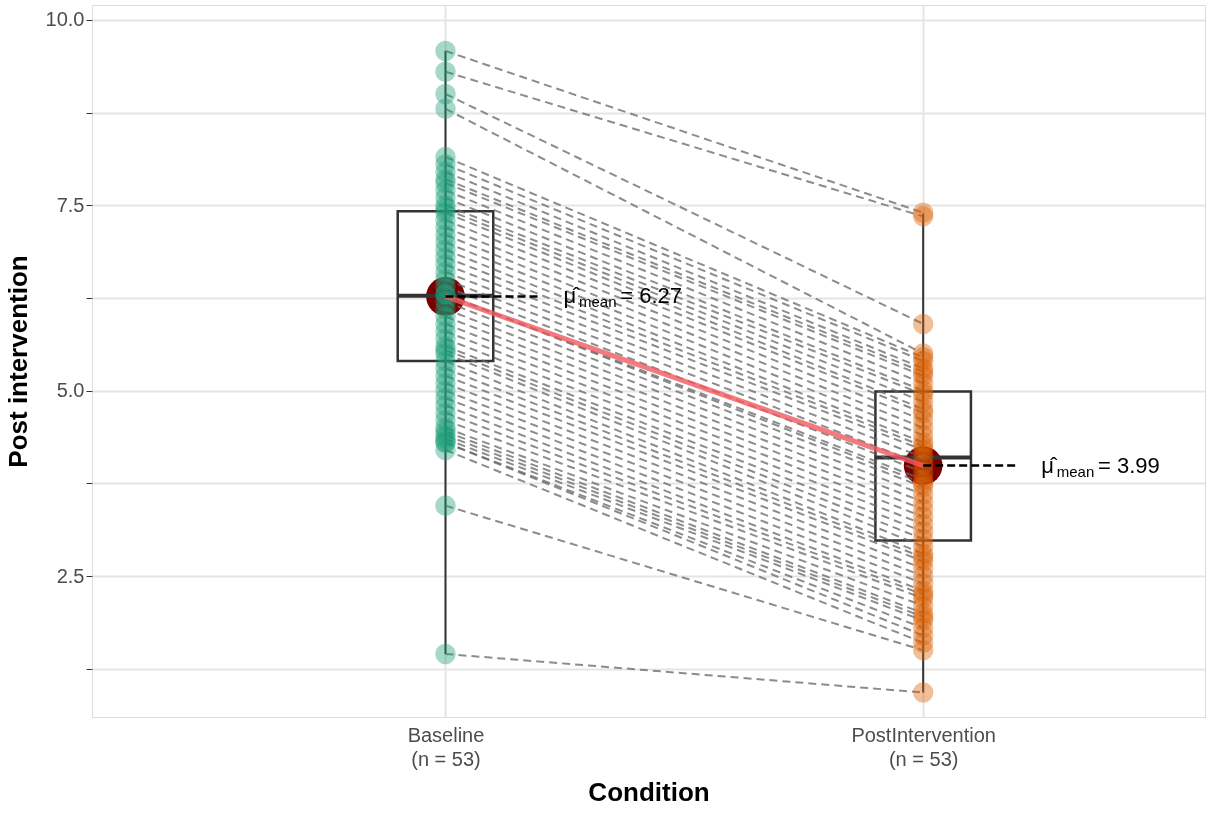  Describe the element at coordinates (70, 390) in the screenshot. I see `y-tick-label: 5.0` at that location.